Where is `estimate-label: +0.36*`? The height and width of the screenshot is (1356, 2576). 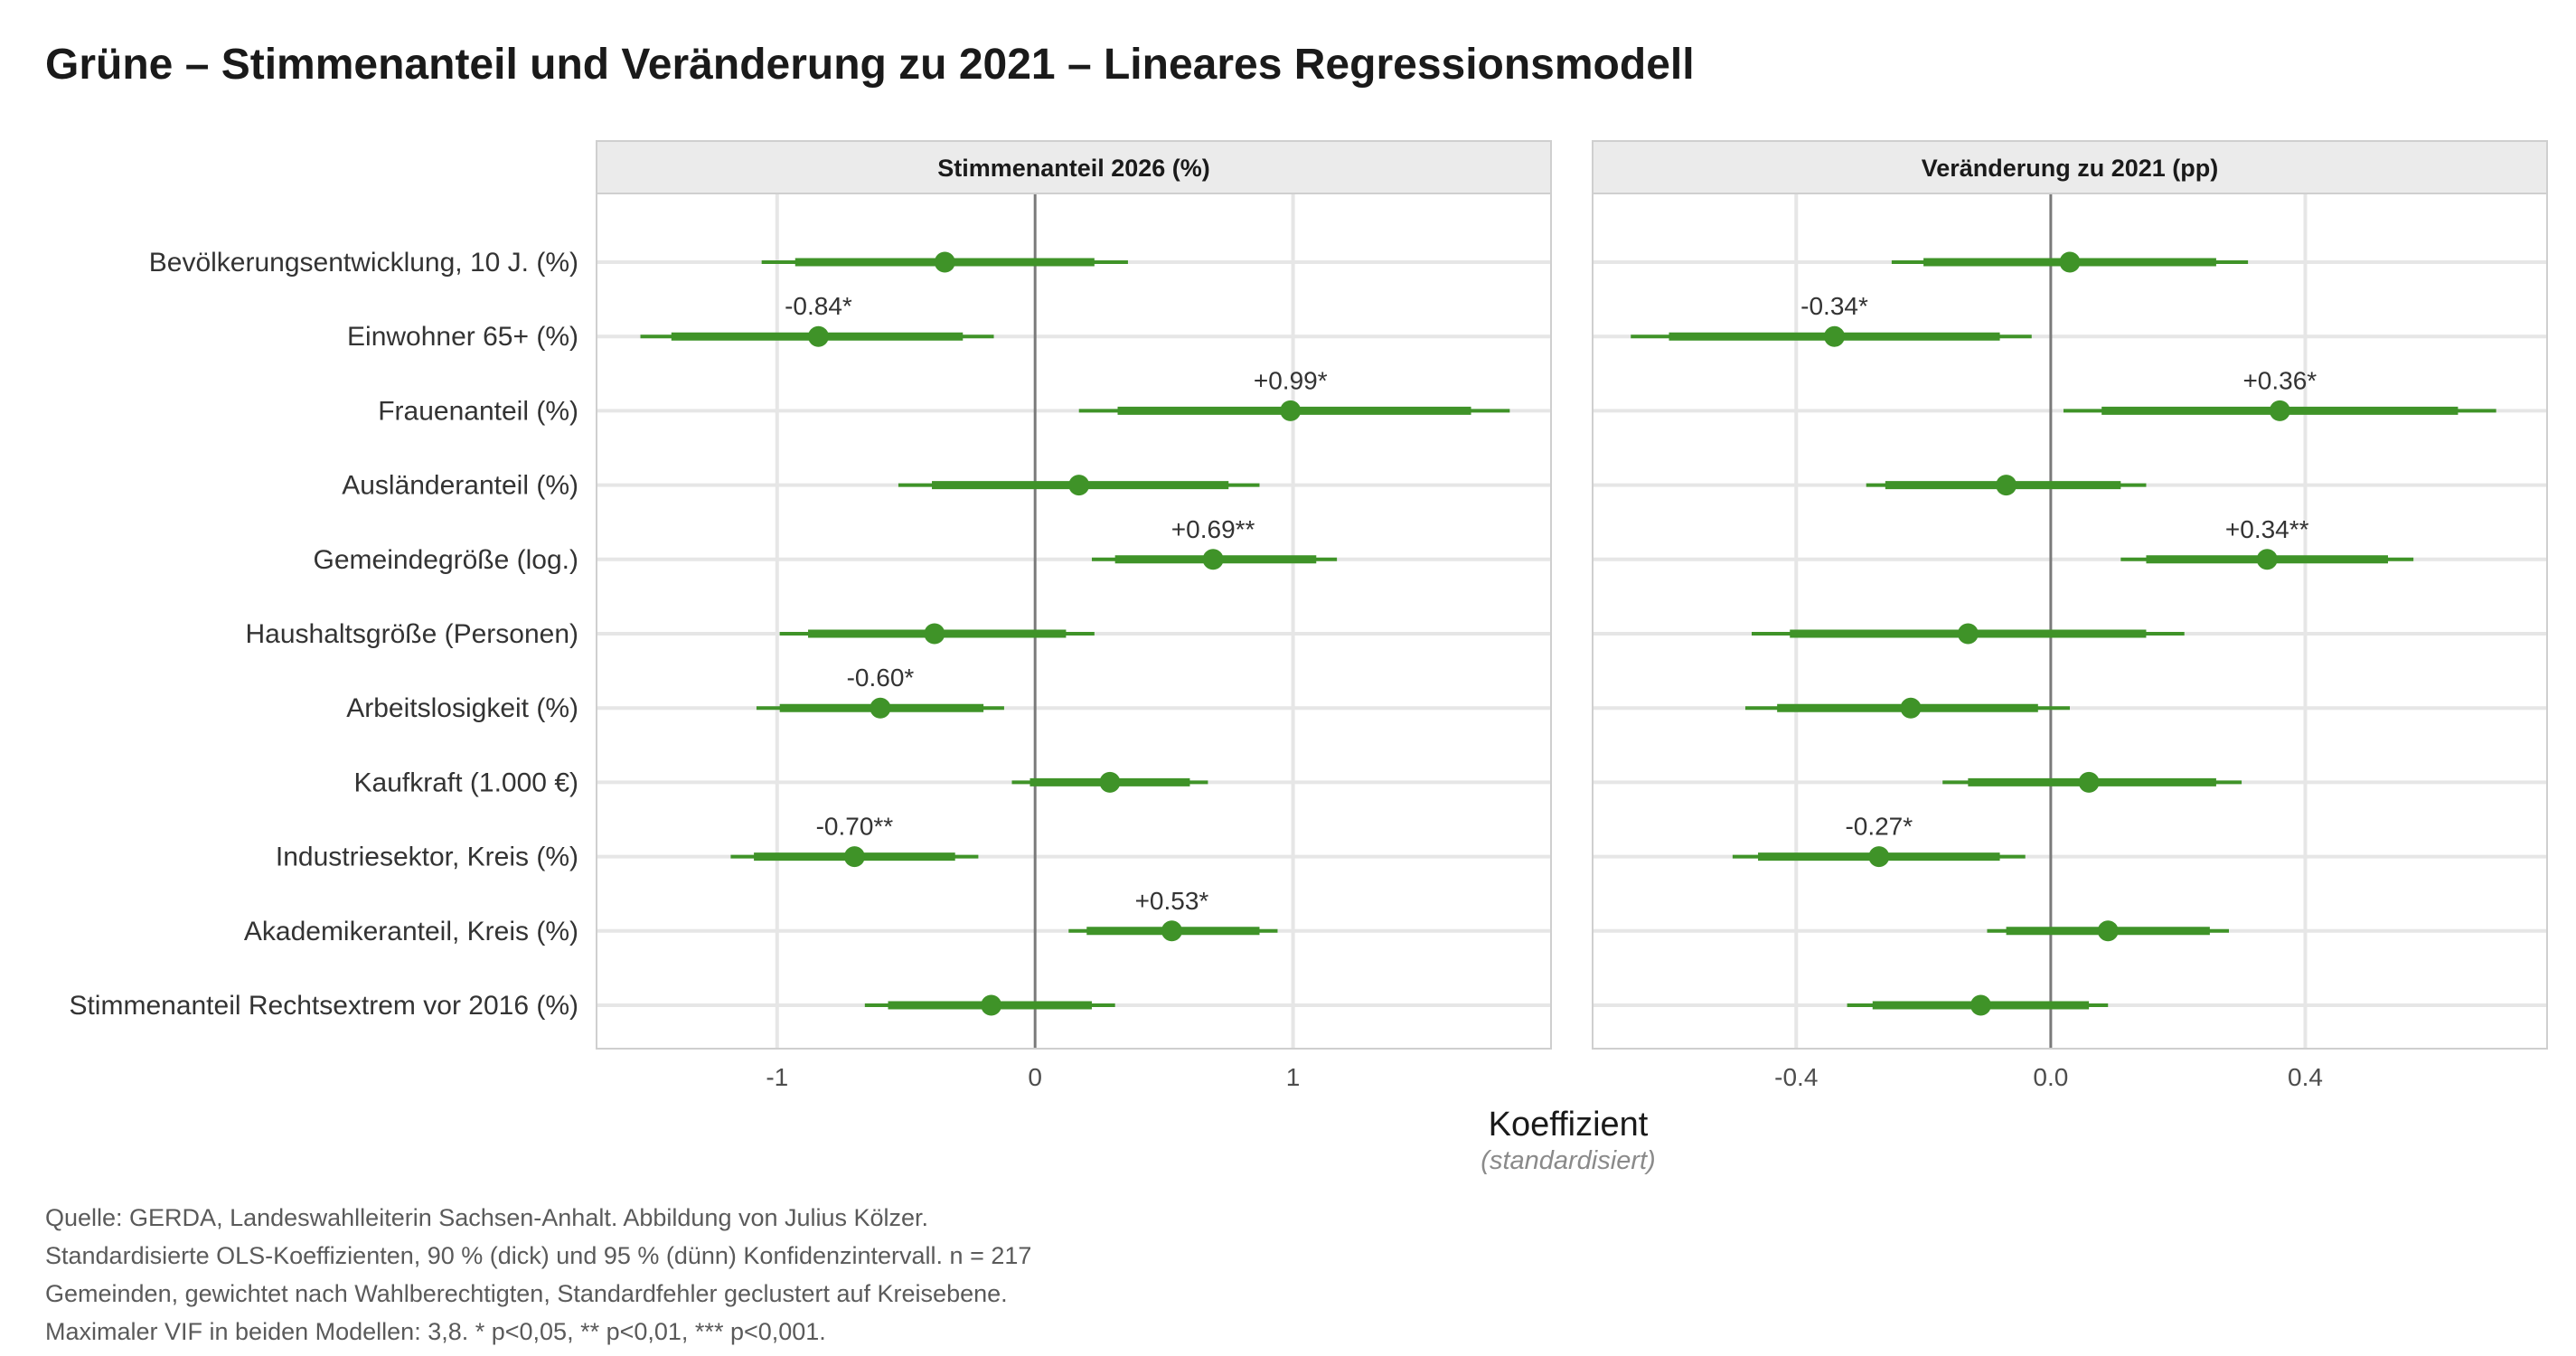 estimate-label: +0.36* is located at coordinates (2280, 380).